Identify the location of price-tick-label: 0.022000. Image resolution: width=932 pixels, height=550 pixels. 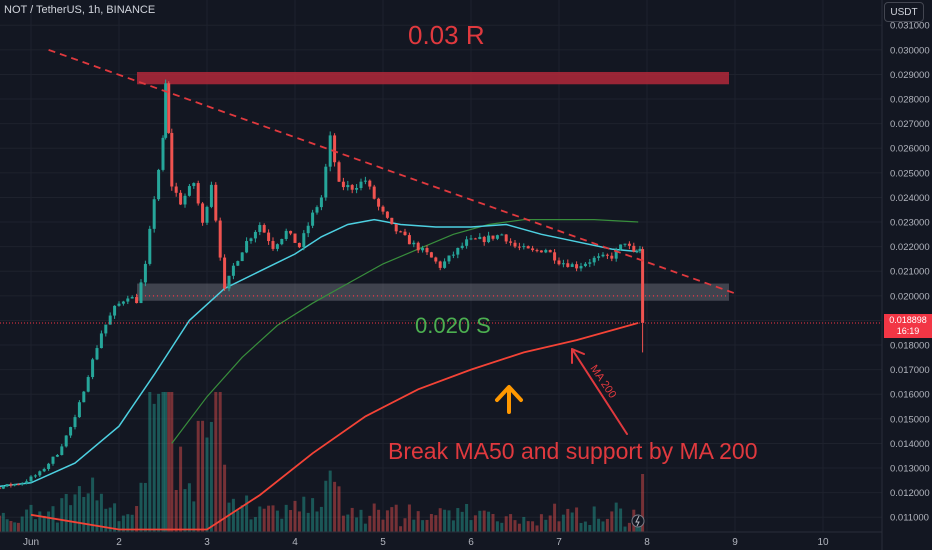
(910, 247).